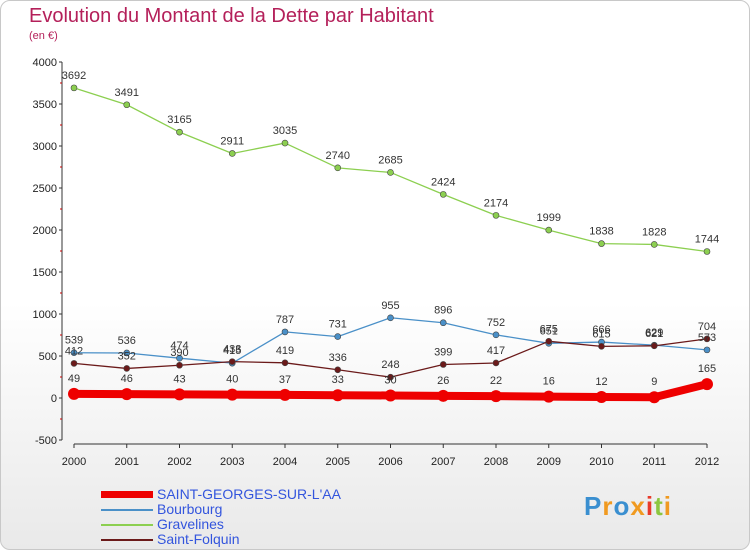 The image size is (750, 550). I want to click on data-label: 3165, so click(179, 120).